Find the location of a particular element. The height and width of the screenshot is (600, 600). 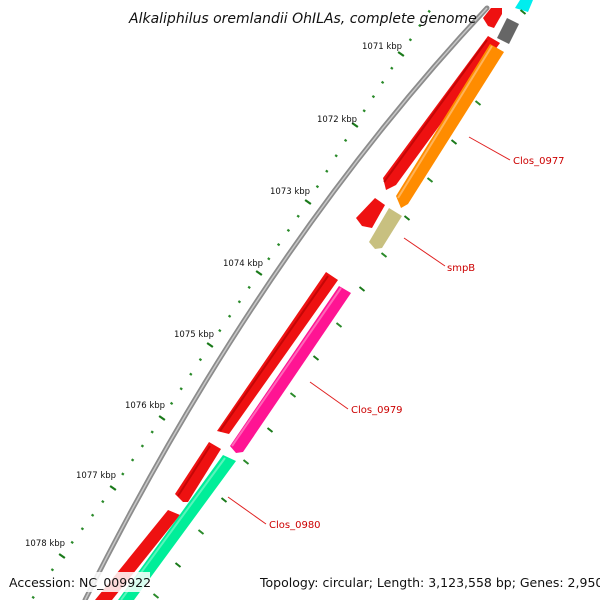

footer-backdrop-right is located at coordinates (425, 582).